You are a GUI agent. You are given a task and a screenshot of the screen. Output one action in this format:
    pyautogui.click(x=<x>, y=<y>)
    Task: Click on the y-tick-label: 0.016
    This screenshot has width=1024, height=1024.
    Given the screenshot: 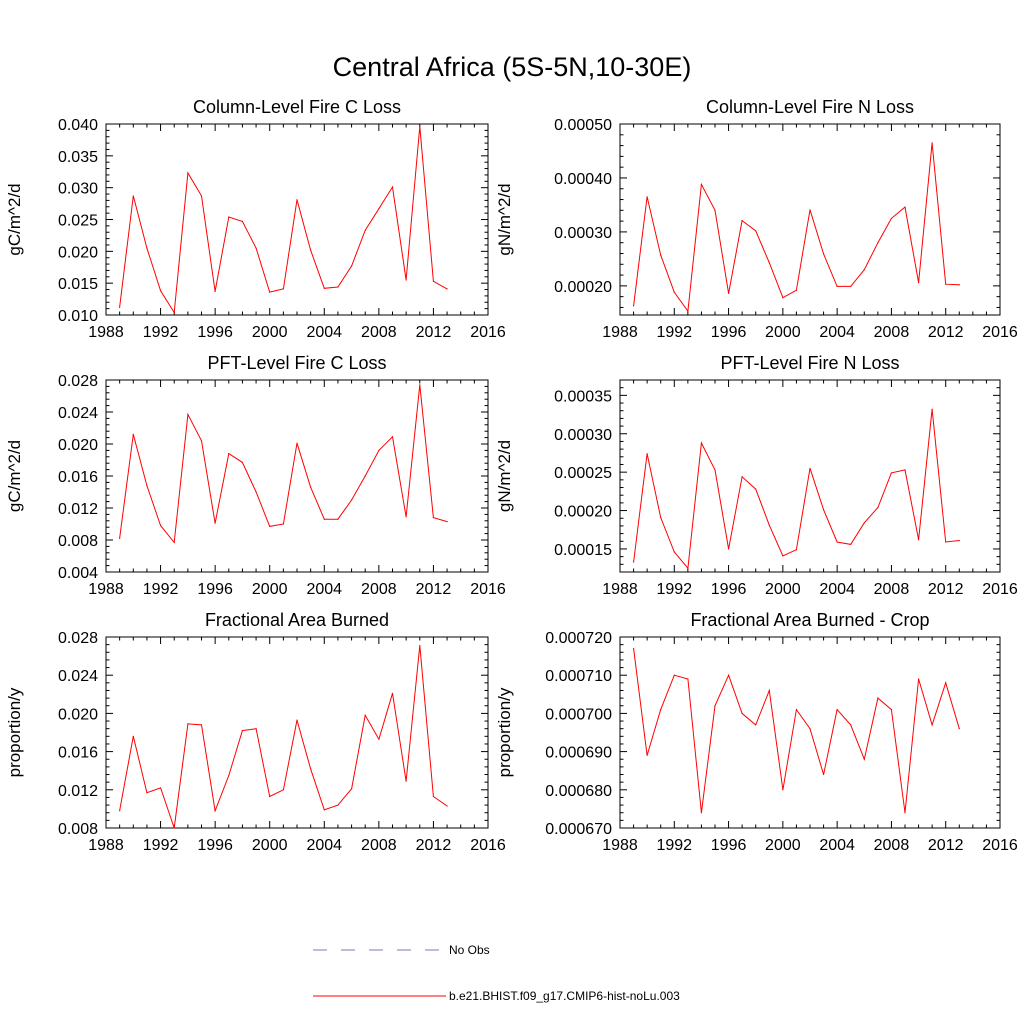 What is the action you would take?
    pyautogui.click(x=78, y=477)
    